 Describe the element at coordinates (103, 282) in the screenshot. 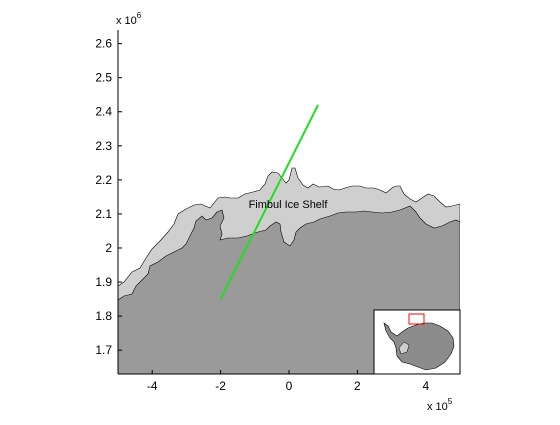

I see `y-tick-label: 1.9` at that location.